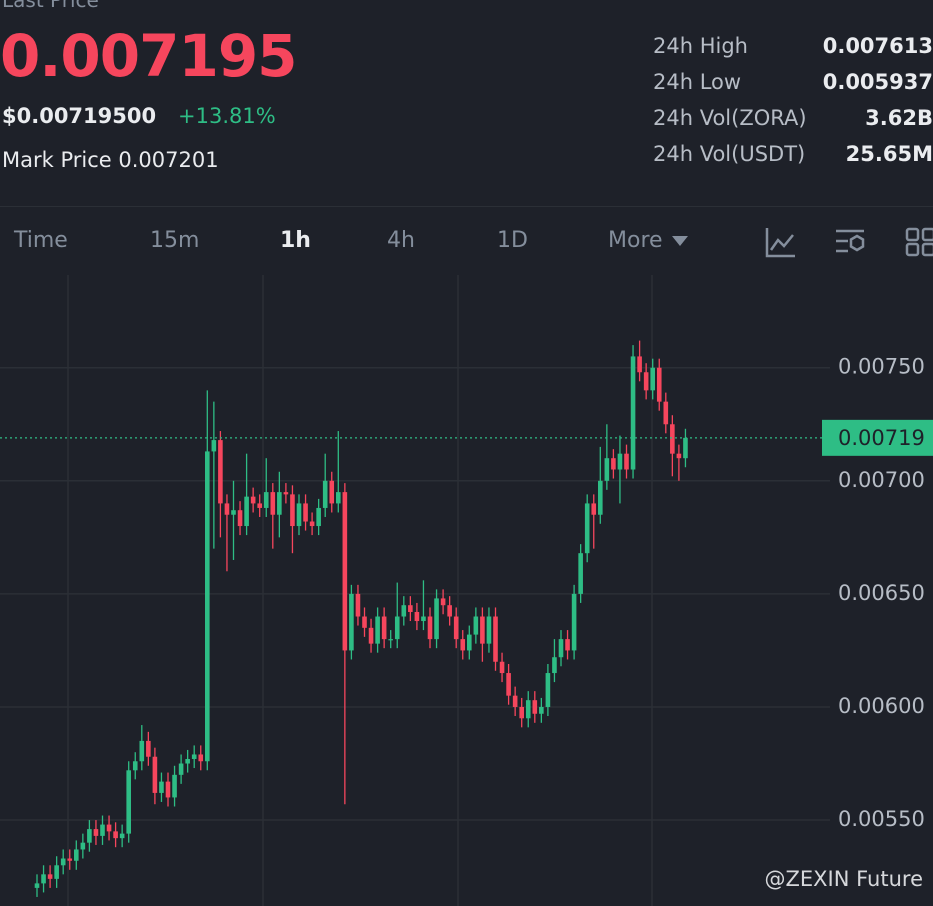 The height and width of the screenshot is (906, 933). Describe the element at coordinates (881, 480) in the screenshot. I see `y-tick-label: 0.00700` at that location.